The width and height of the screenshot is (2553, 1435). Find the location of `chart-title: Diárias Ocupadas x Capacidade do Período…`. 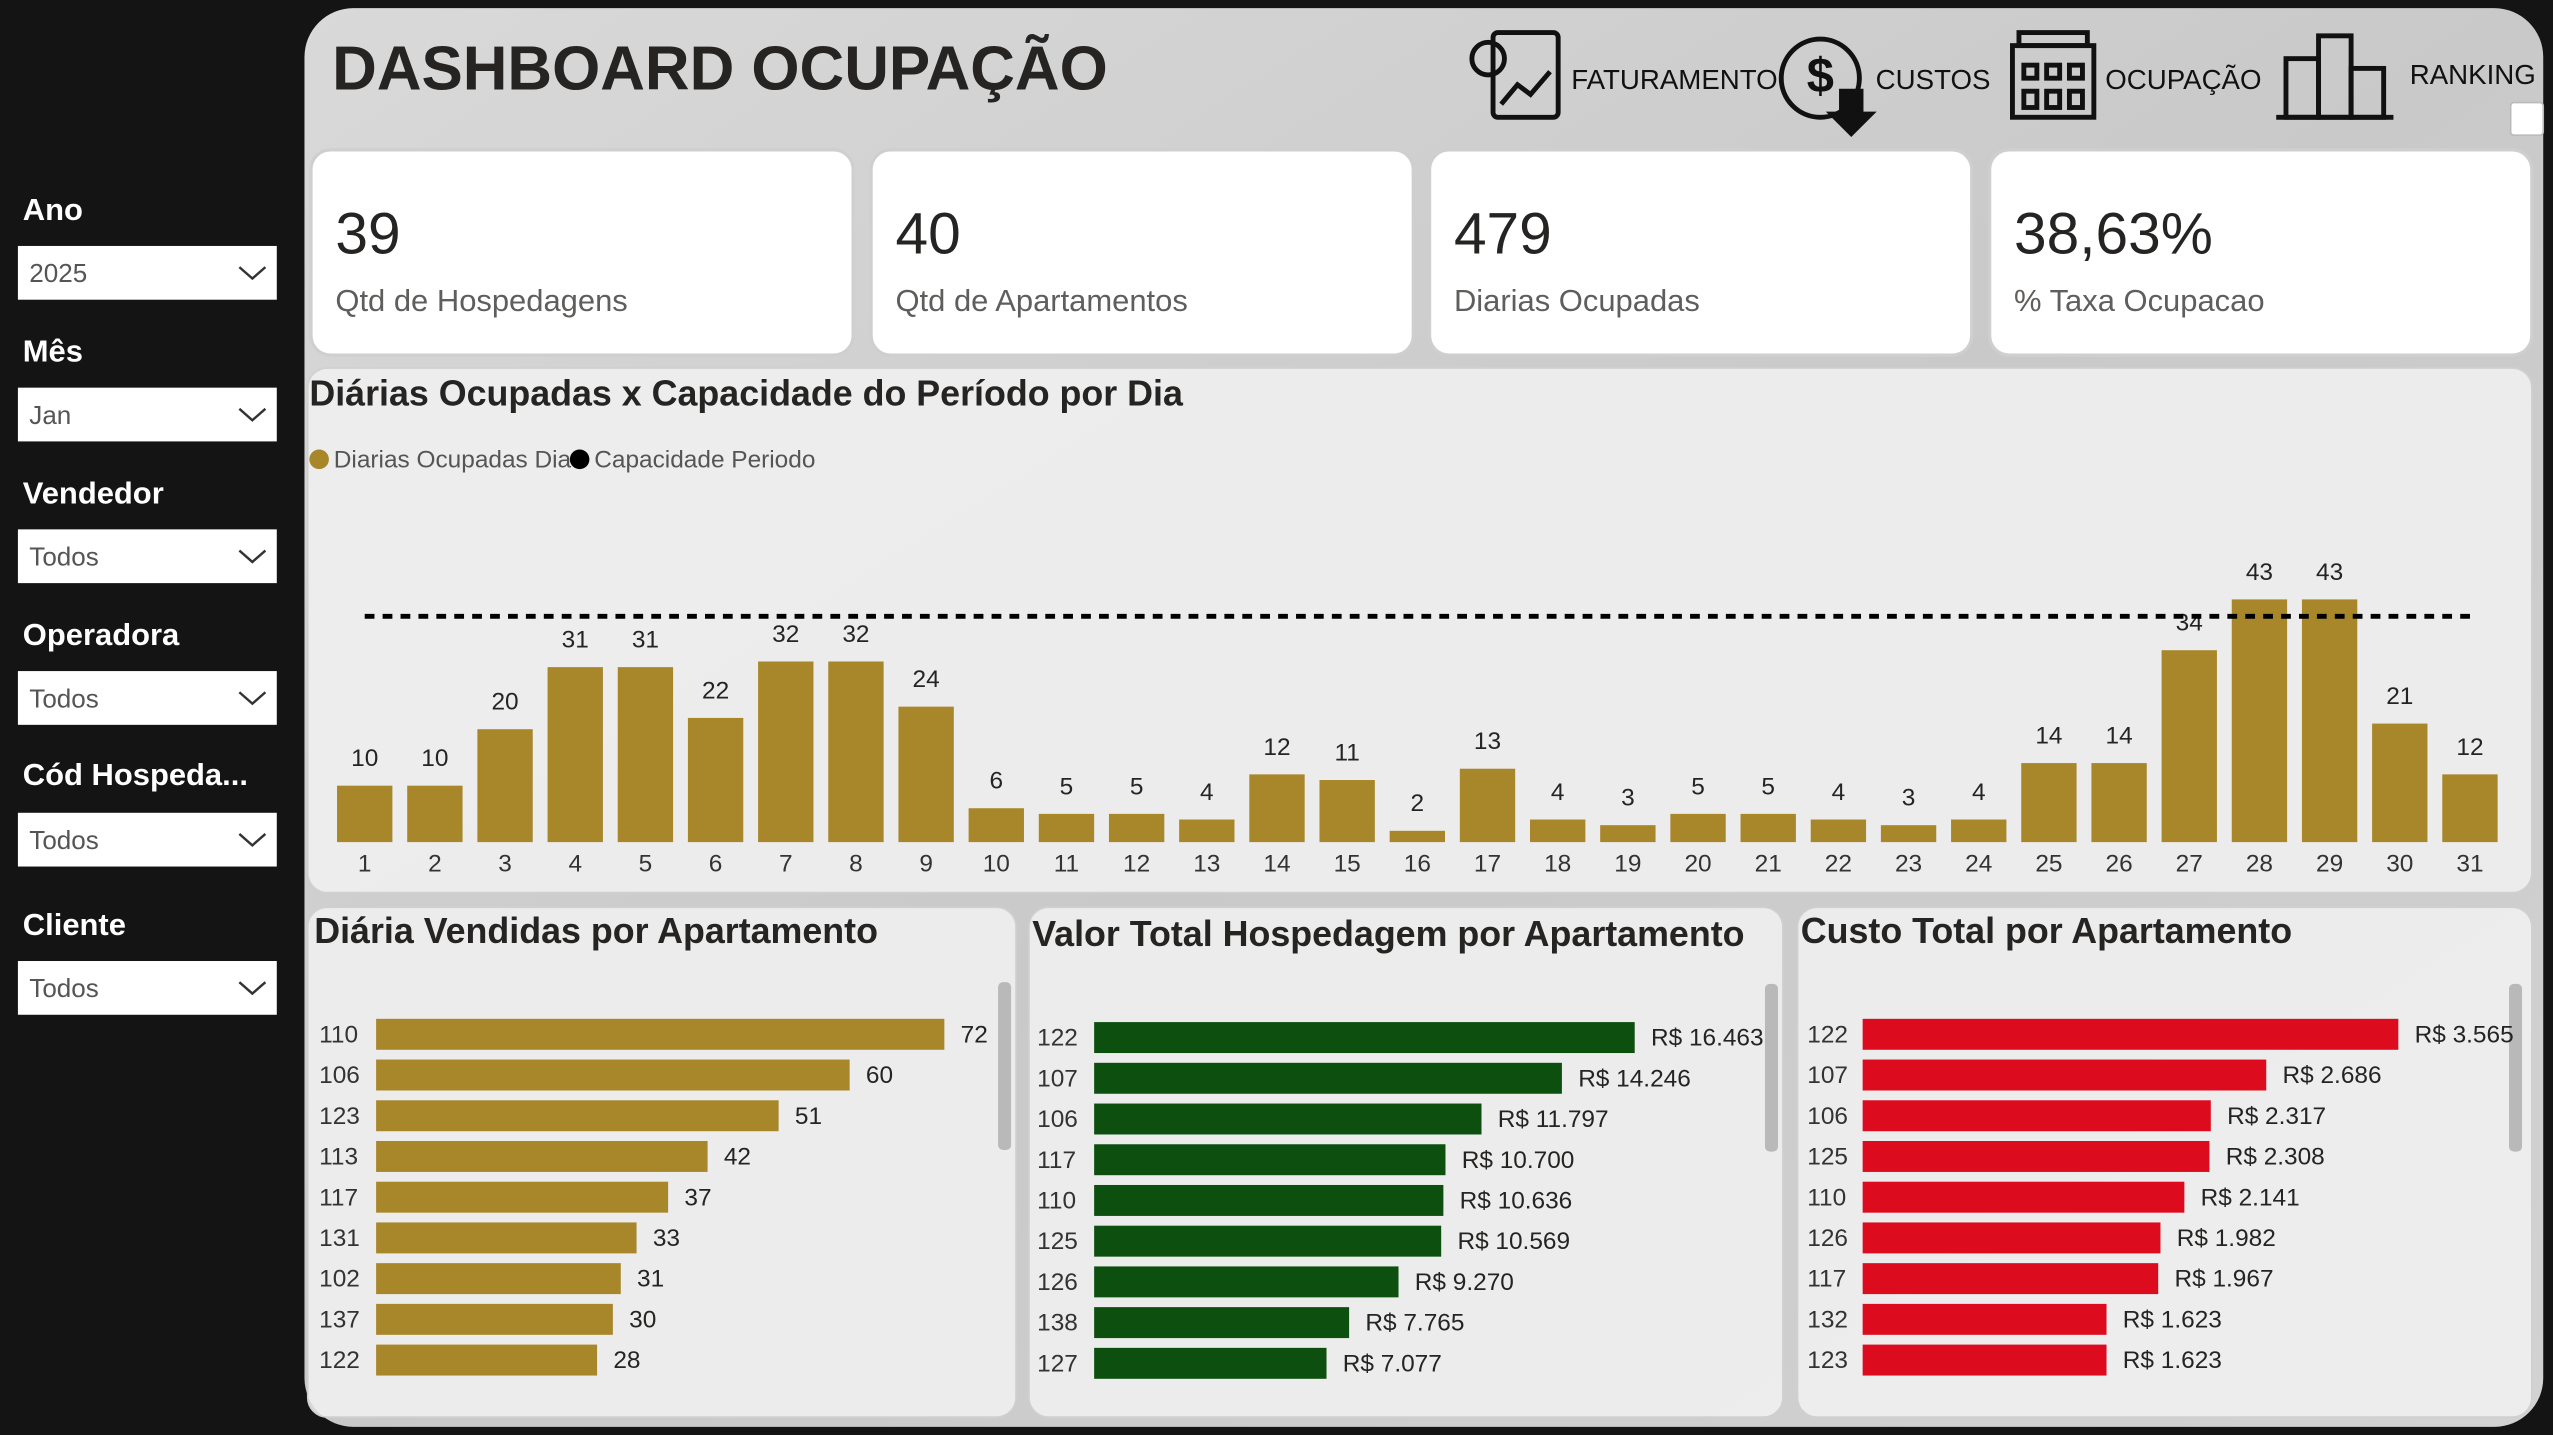

chart-title: Diárias Ocupadas x Capacidade do Período… is located at coordinates (746, 393).